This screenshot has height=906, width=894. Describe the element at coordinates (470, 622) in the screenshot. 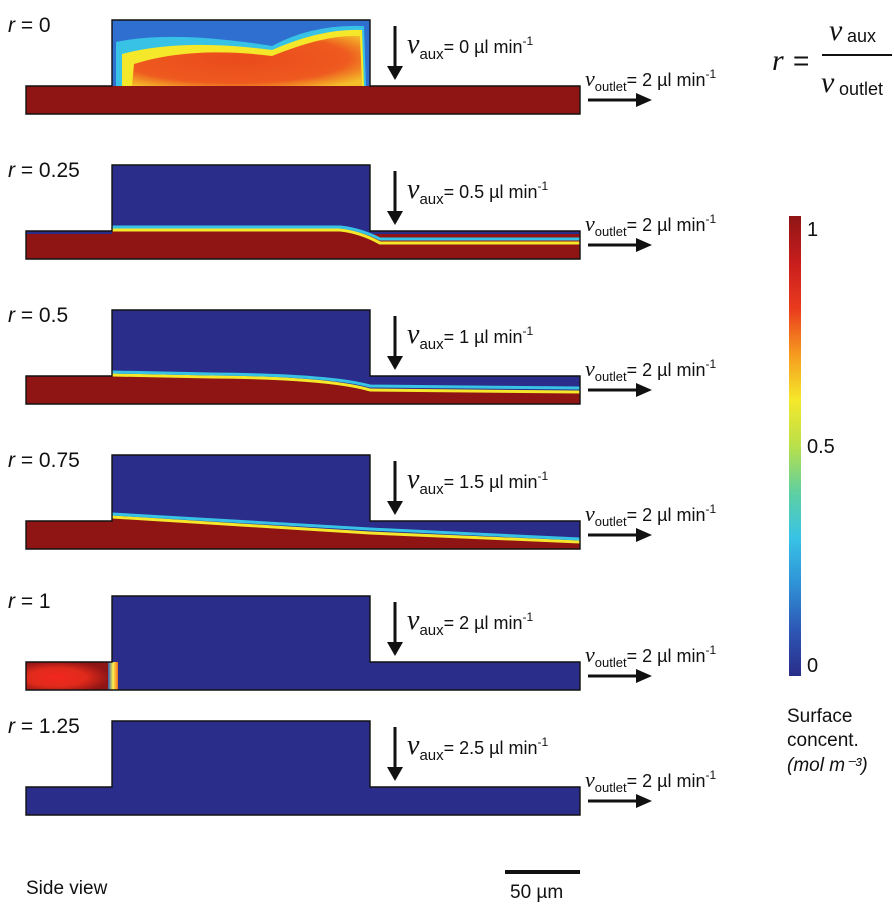

I see `aux-rate-label: νaux= 2 µl min-1` at that location.